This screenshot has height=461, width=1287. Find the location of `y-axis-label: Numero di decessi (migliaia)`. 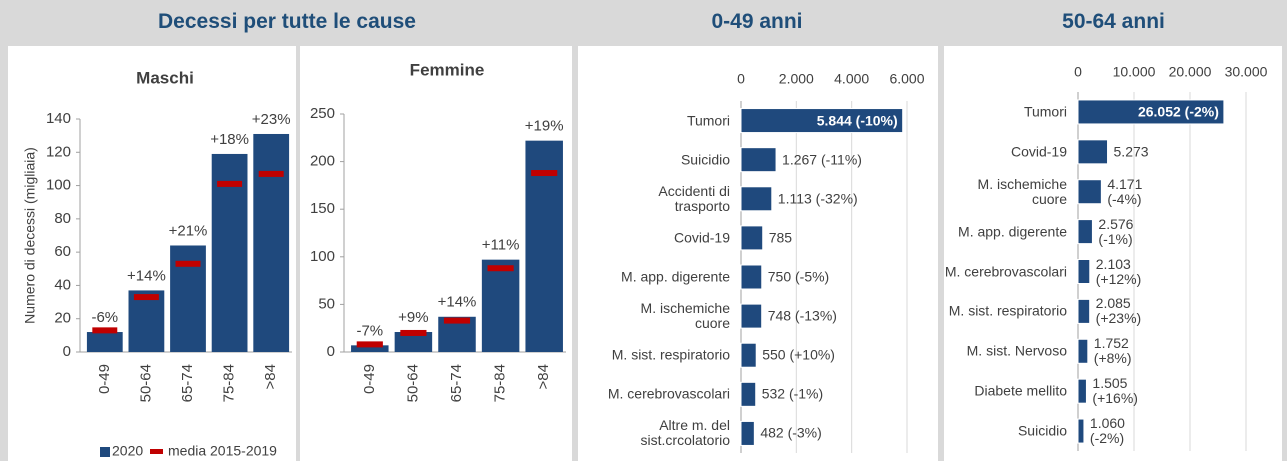

y-axis-label: Numero di decessi (migliaia) is located at coordinates (30, 235).